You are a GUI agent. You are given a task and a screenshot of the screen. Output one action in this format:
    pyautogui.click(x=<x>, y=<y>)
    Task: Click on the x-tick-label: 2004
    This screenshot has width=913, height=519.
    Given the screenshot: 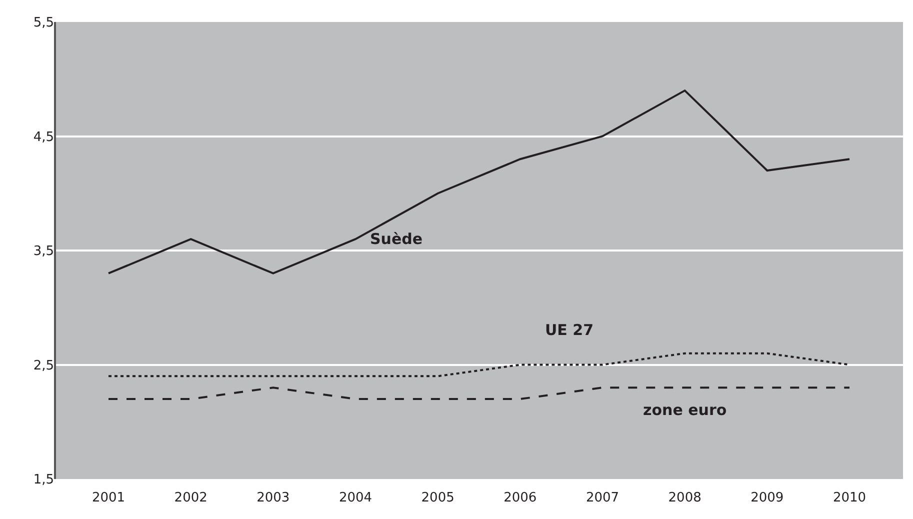 What is the action you would take?
    pyautogui.click(x=355, y=498)
    